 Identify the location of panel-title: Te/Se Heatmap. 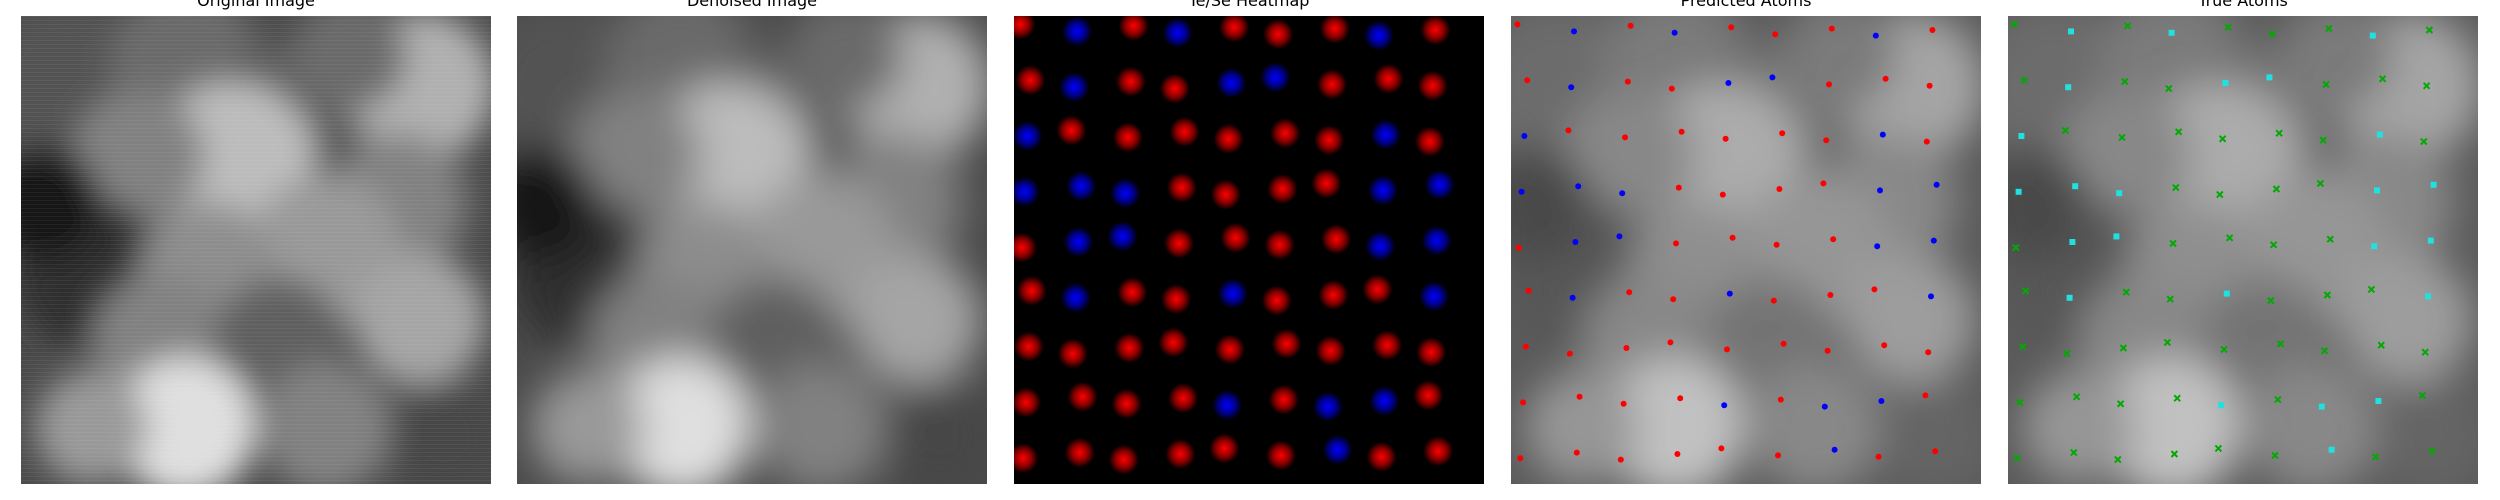
(1249, 5).